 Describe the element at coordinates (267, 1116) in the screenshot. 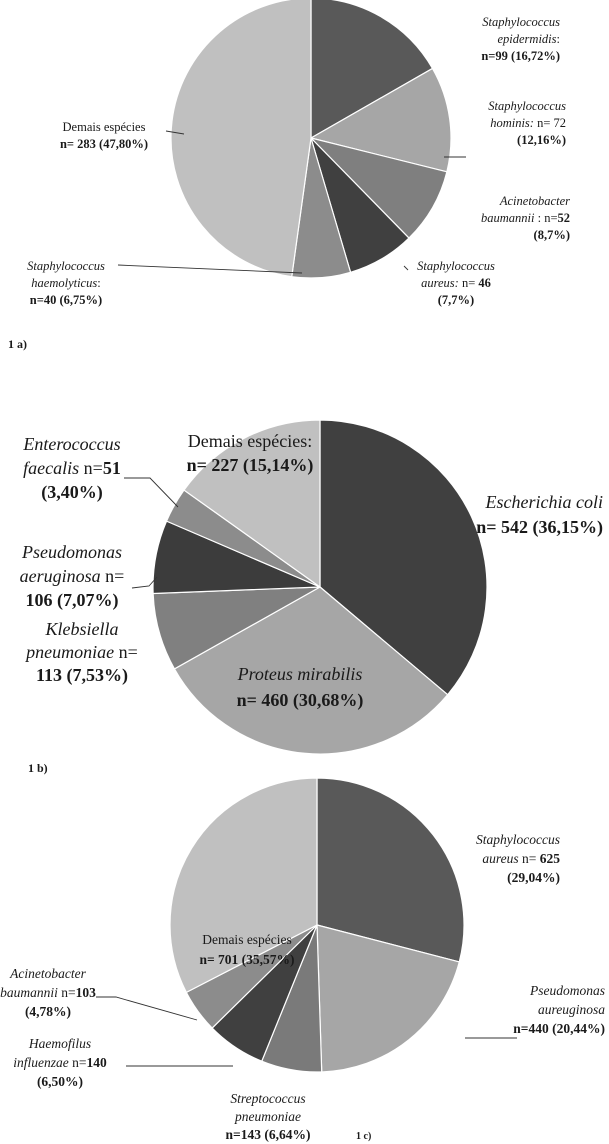

I see `slice-label-line: pneumoniae` at that location.